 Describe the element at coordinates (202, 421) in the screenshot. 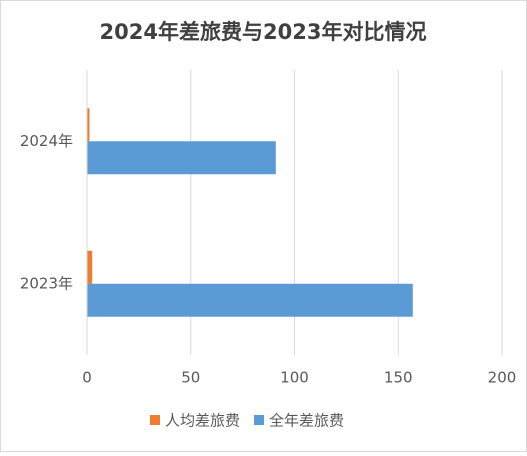

I see `legend-label: 人均差旅费` at that location.